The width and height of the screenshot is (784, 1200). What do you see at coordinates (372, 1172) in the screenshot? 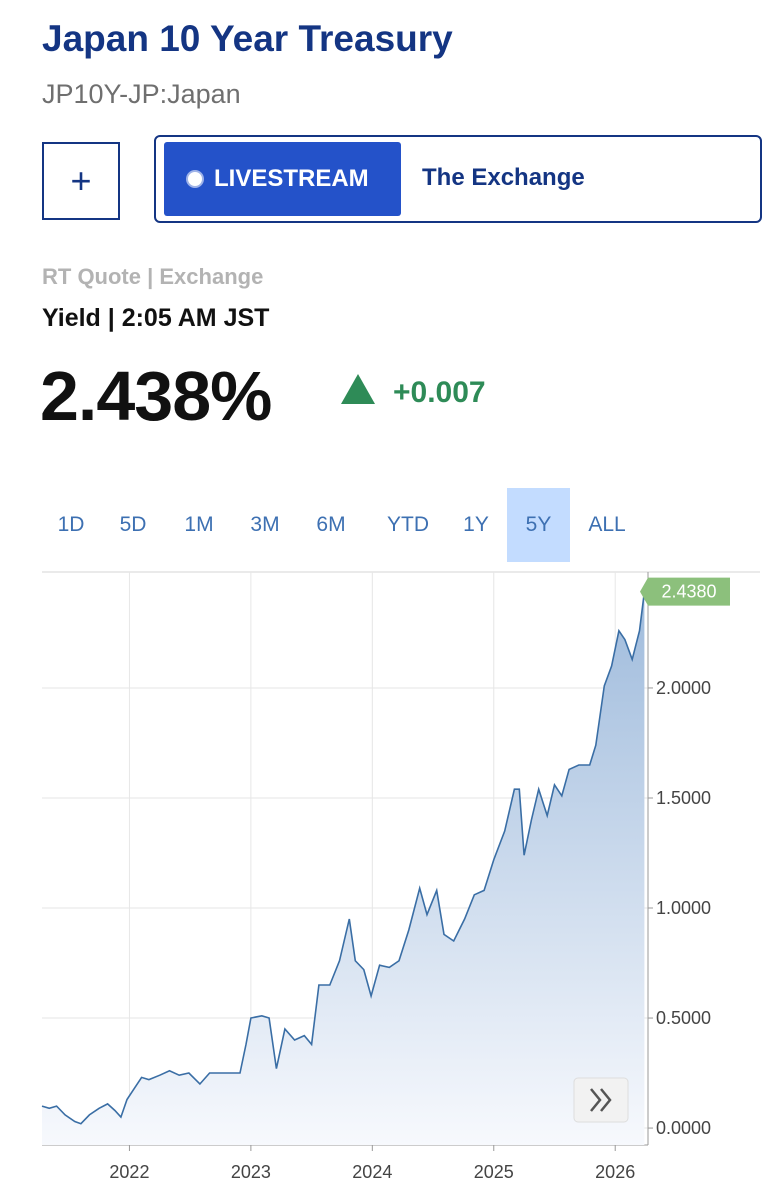
I see `x-tick-label: 2024` at bounding box center [372, 1172].